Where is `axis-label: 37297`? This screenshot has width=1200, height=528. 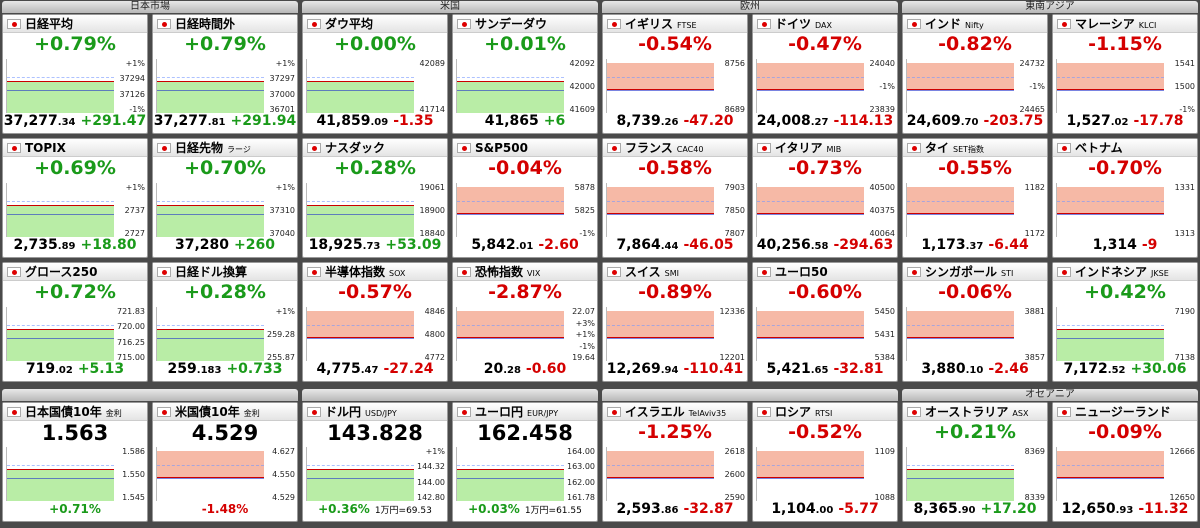 axis-label: 37297 is located at coordinates (282, 79).